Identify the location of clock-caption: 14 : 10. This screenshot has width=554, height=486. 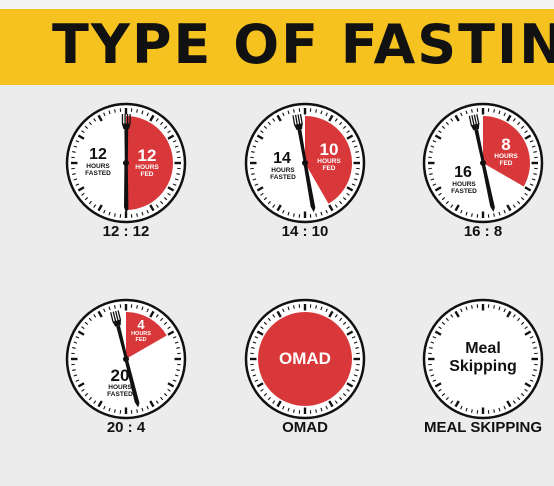
(305, 231).